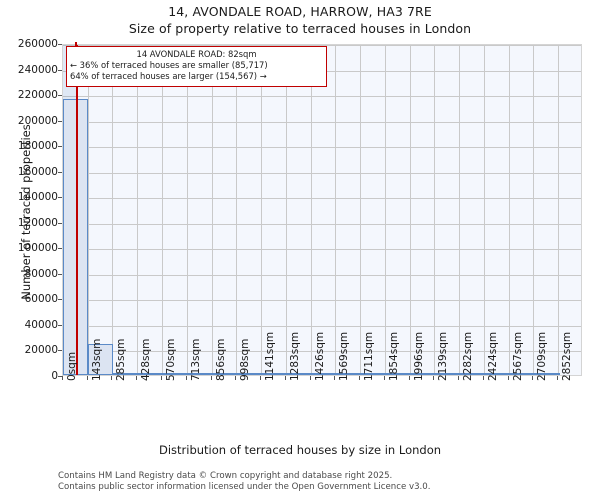  What do you see at coordinates (121, 359) in the screenshot?
I see `x-axis-tick-label: 285sqm` at bounding box center [121, 359].